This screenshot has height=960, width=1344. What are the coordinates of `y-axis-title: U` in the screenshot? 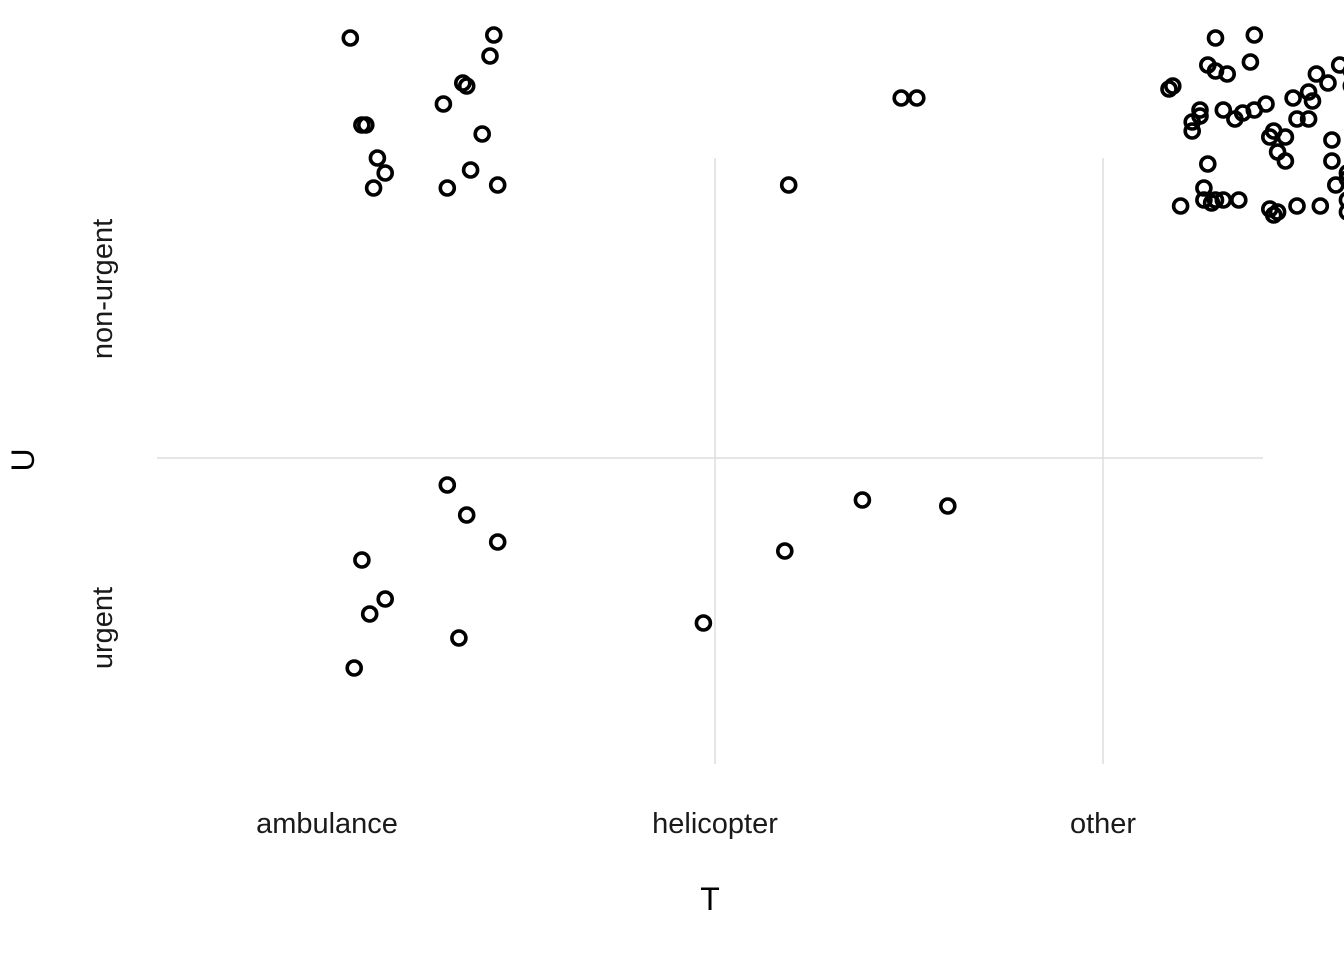 It's located at (23, 459).